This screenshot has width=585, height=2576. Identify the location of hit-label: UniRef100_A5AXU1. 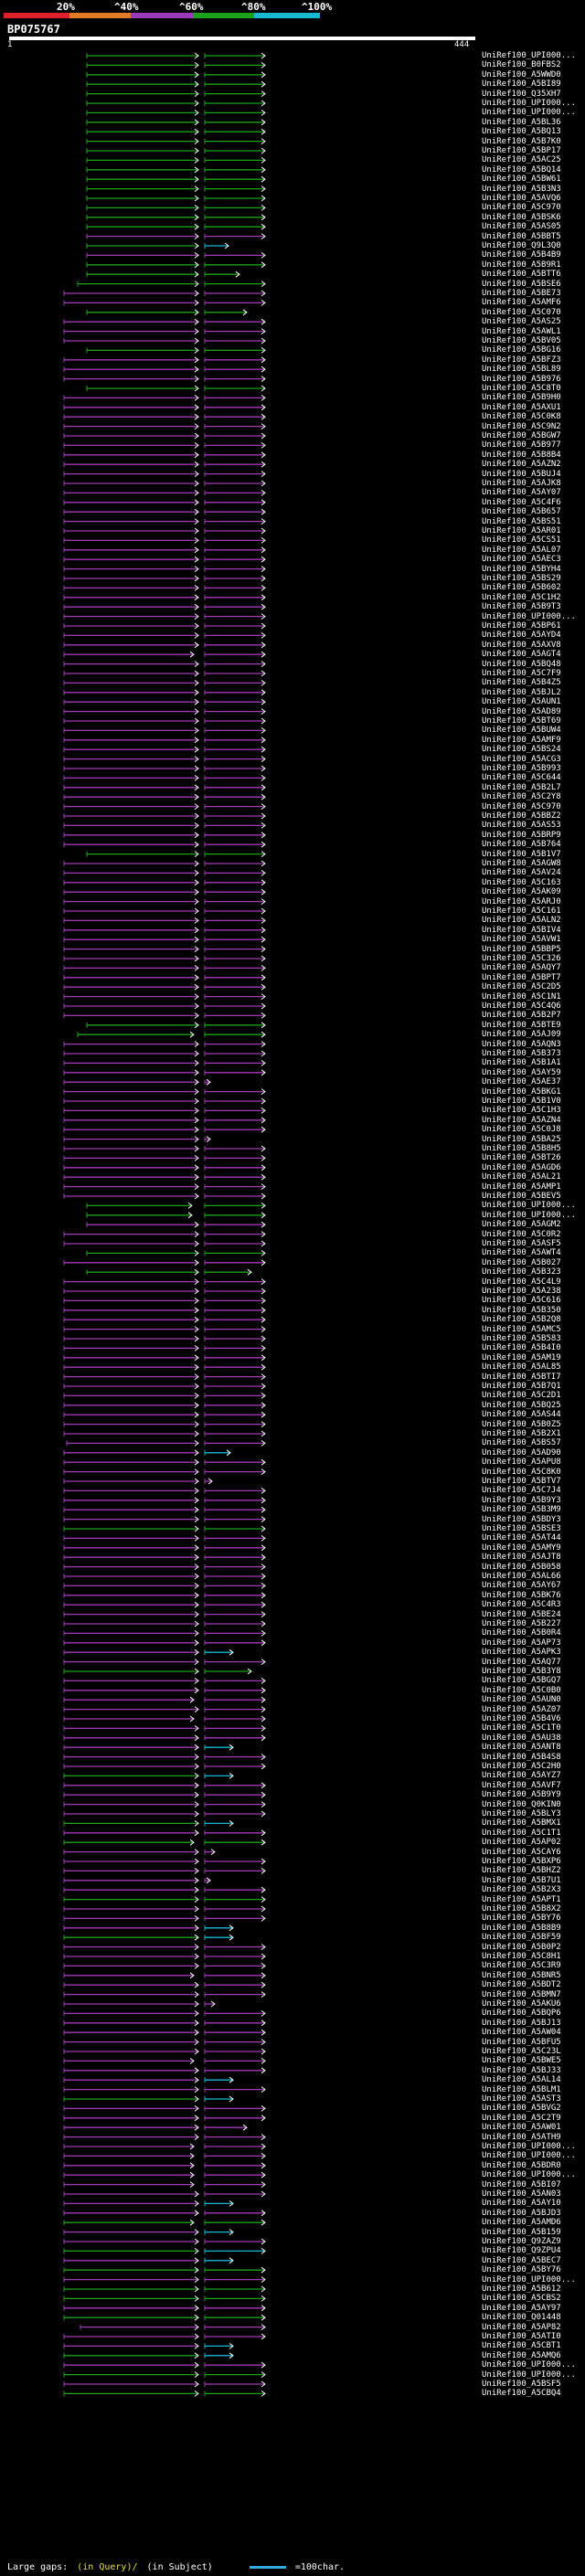
(521, 407).